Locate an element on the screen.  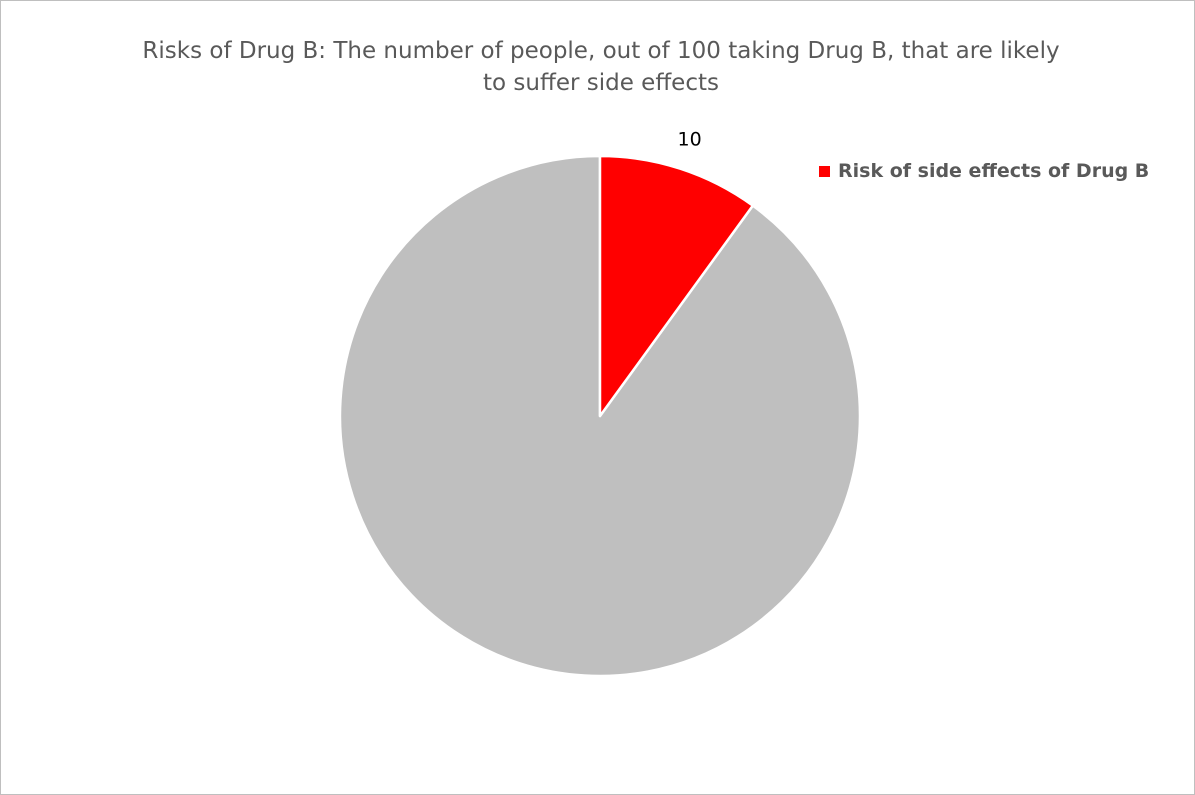
legend: Risk of side effects of Drug B is located at coordinates (984, 171).